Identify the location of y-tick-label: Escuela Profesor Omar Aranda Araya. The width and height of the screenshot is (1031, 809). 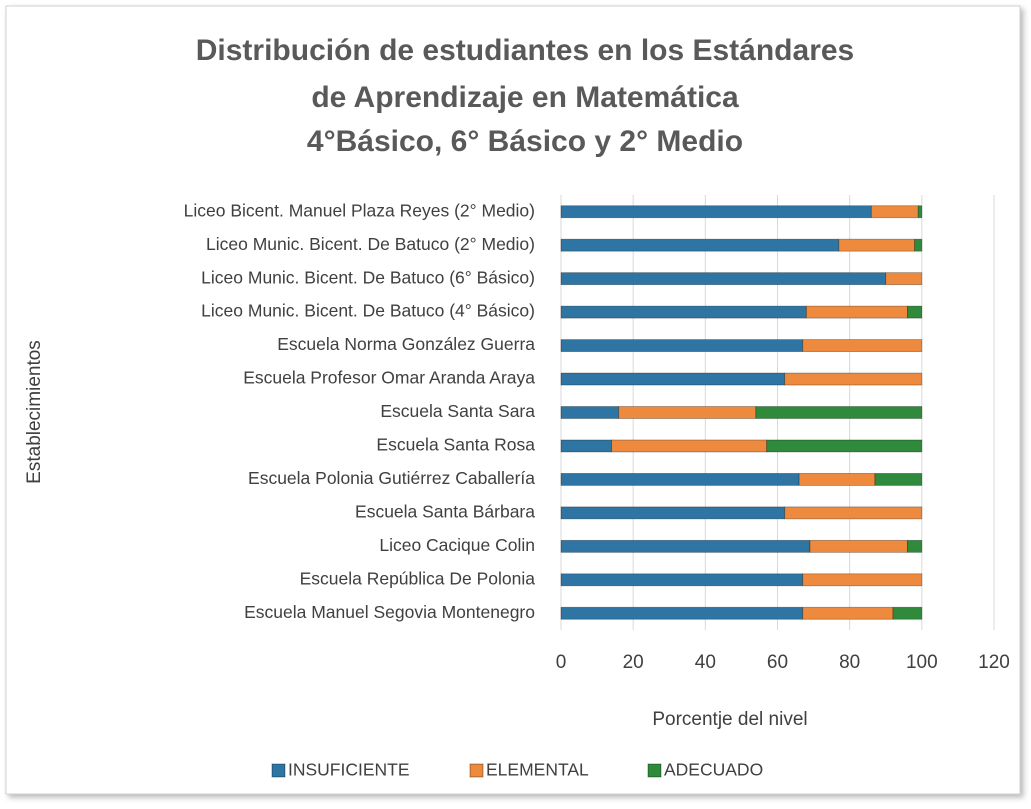
(389, 378).